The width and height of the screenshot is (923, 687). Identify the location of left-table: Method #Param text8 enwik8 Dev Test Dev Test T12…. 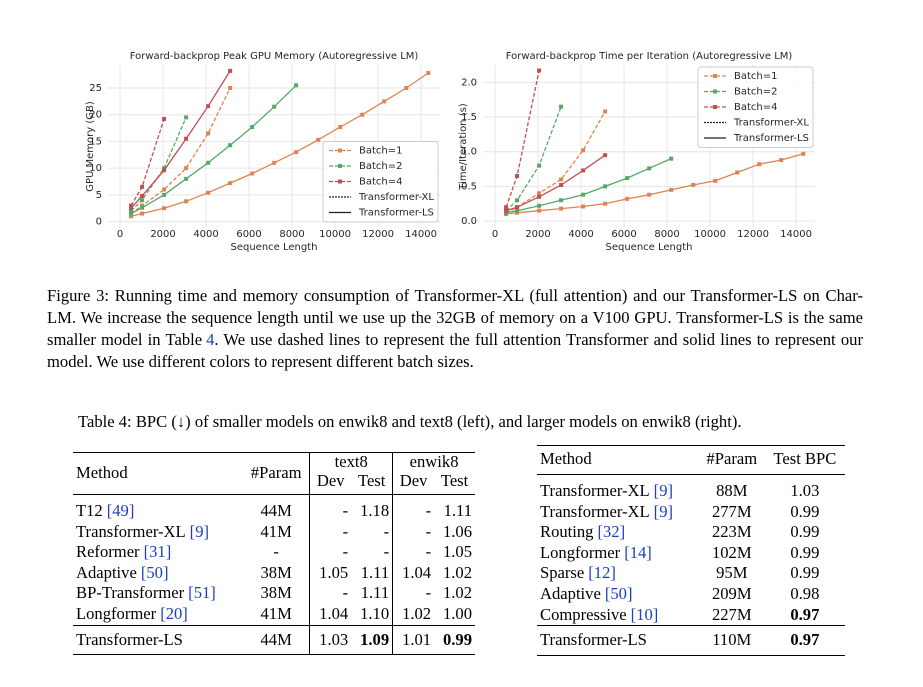
(274, 554).